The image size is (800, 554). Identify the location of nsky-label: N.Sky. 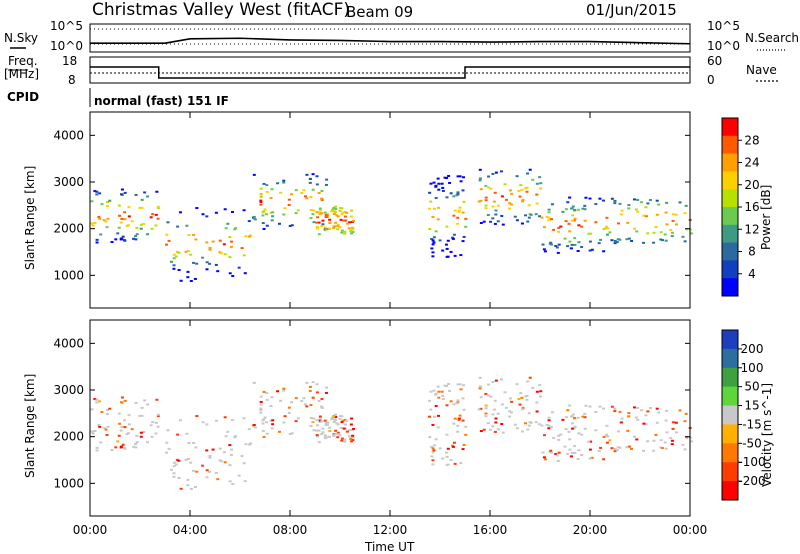
(21, 38).